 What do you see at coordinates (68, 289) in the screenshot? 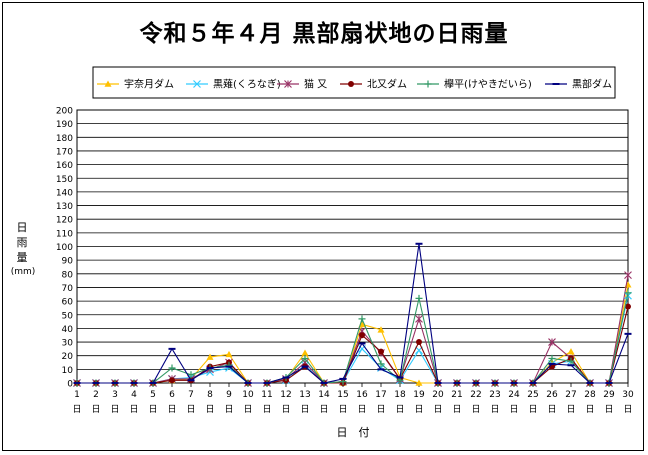
I see `y-tick-label: 70` at bounding box center [68, 289].